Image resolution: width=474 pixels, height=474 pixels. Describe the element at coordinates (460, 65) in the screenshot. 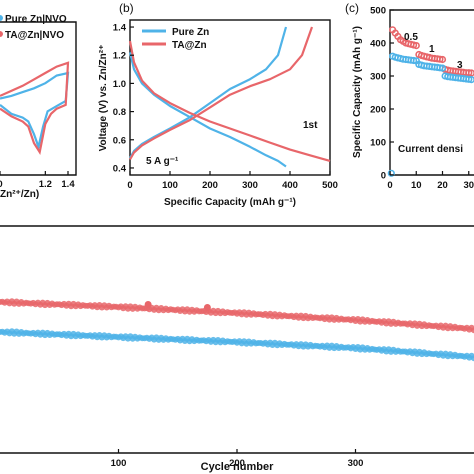

I see `panel-c-annotation-3: 3` at that location.